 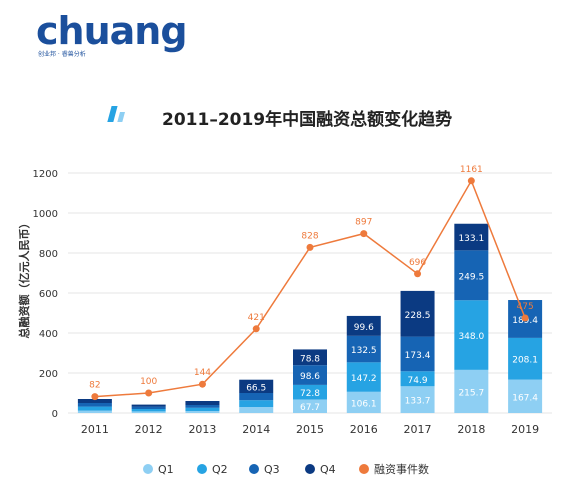 What do you see at coordinates (48, 254) in the screenshot?
I see `y-tick-label: 800` at bounding box center [48, 254].